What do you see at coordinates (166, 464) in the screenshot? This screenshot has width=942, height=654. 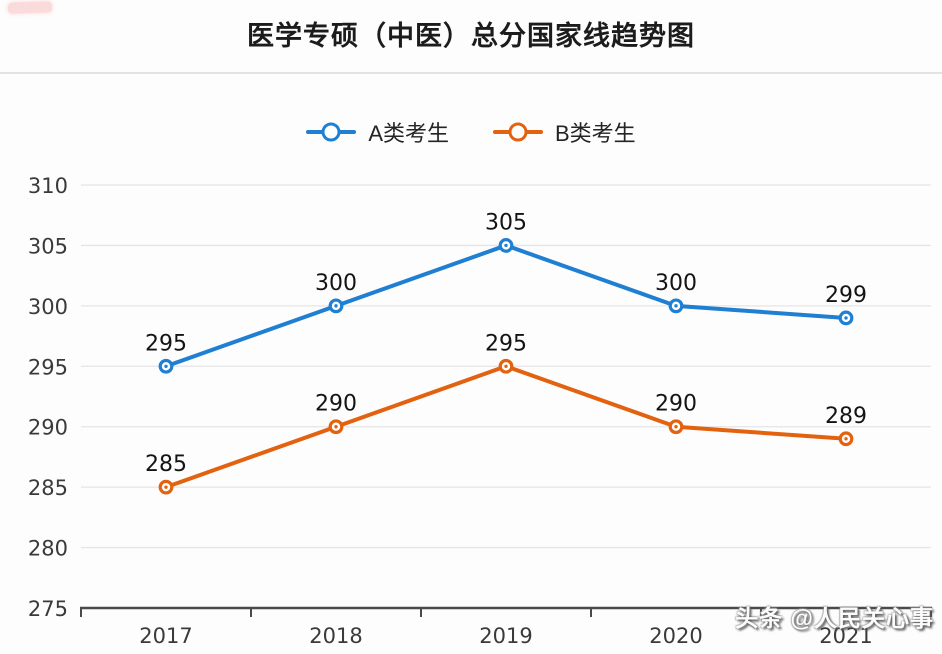 I see `data-point-label: 285` at bounding box center [166, 464].